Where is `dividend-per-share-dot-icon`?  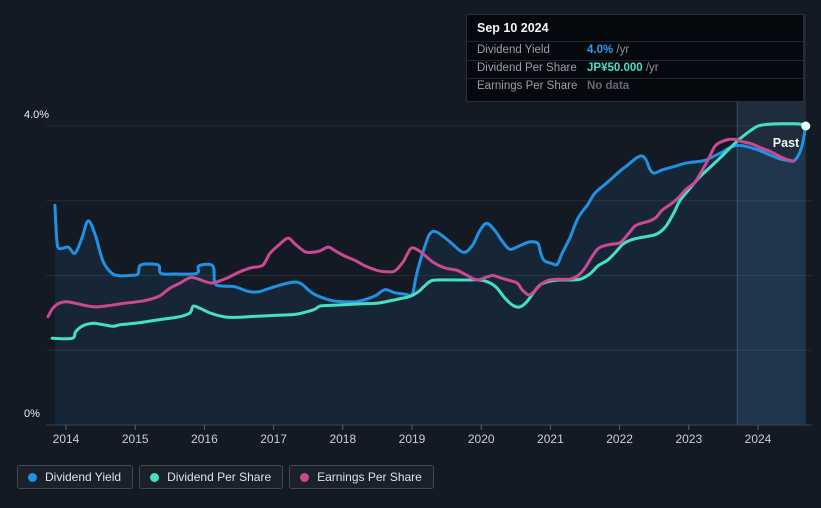 dividend-per-share-dot-icon is located at coordinates (155, 477).